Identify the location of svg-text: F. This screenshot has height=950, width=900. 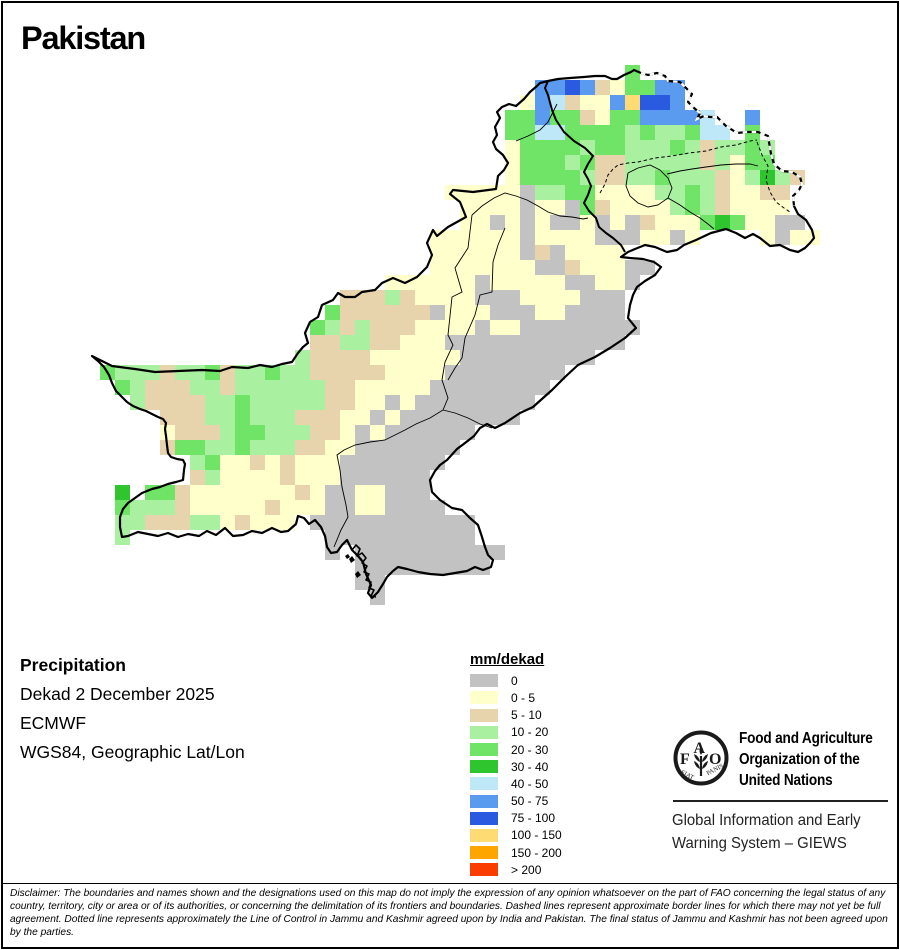
(685, 759).